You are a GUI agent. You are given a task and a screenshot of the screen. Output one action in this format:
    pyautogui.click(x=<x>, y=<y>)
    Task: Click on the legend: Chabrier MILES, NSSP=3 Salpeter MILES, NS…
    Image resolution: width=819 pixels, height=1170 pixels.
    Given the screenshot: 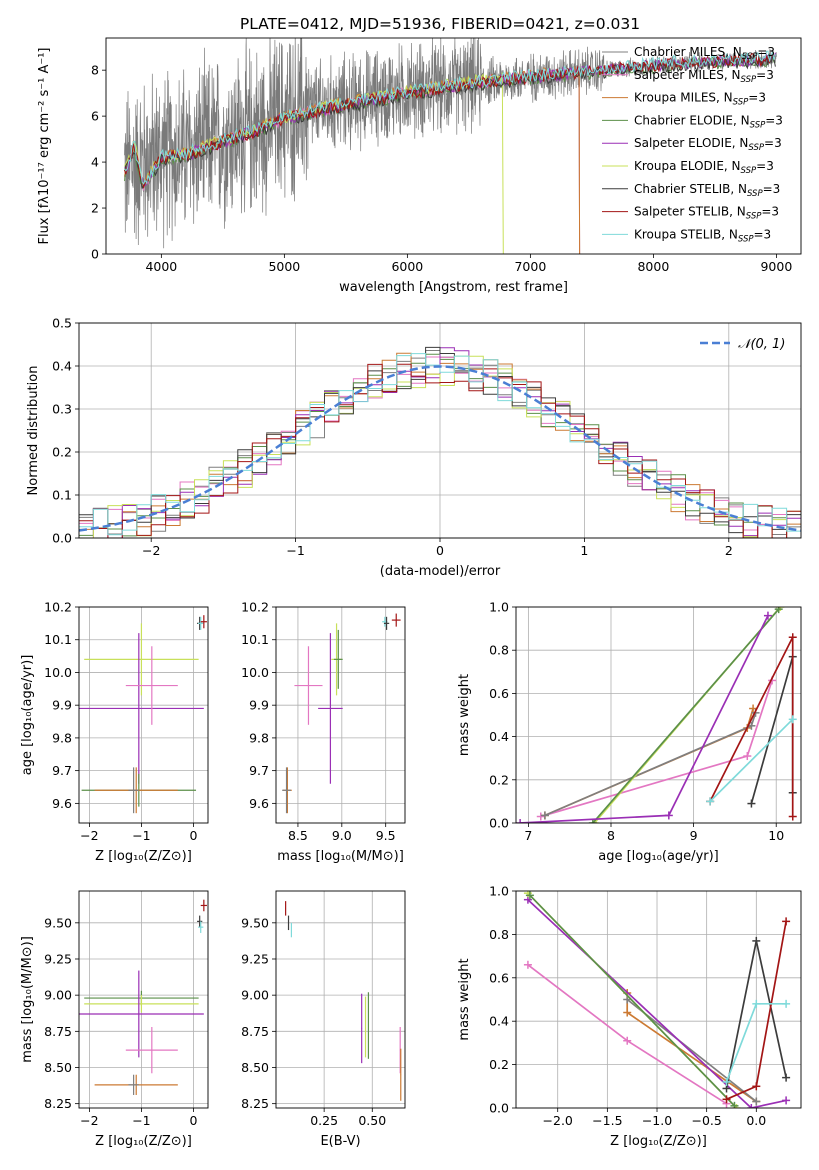 What is the action you would take?
    pyautogui.click(x=692, y=144)
    